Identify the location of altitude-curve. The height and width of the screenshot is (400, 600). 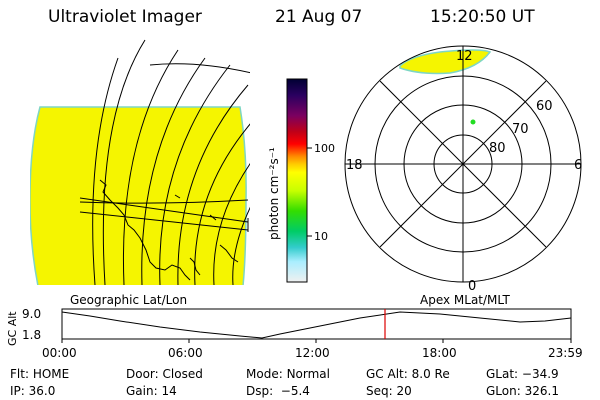
(316, 325).